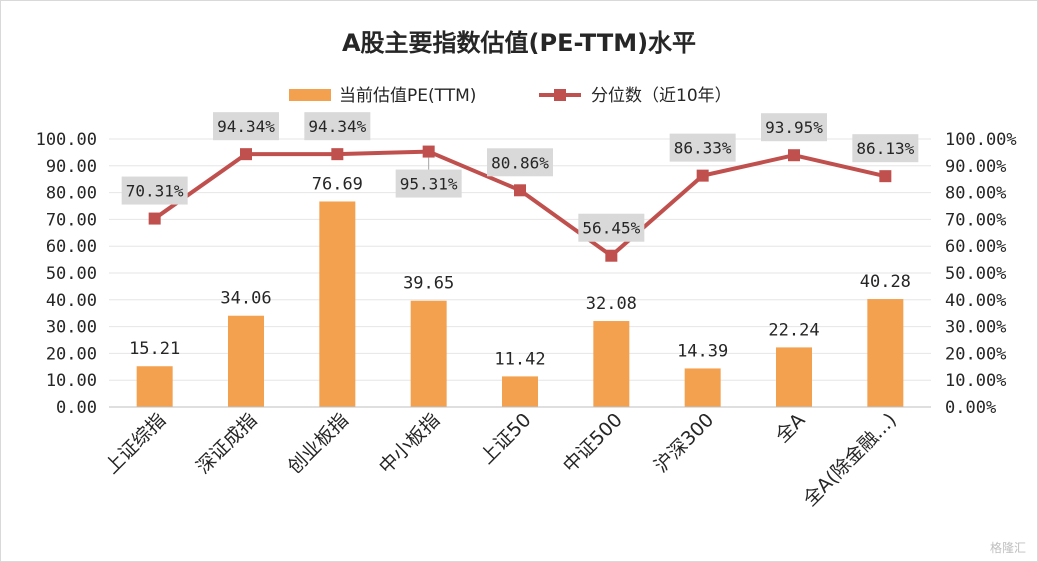  What do you see at coordinates (850, 460) in the screenshot?
I see `x-tick-label: 全A(除金融...)` at bounding box center [850, 460].